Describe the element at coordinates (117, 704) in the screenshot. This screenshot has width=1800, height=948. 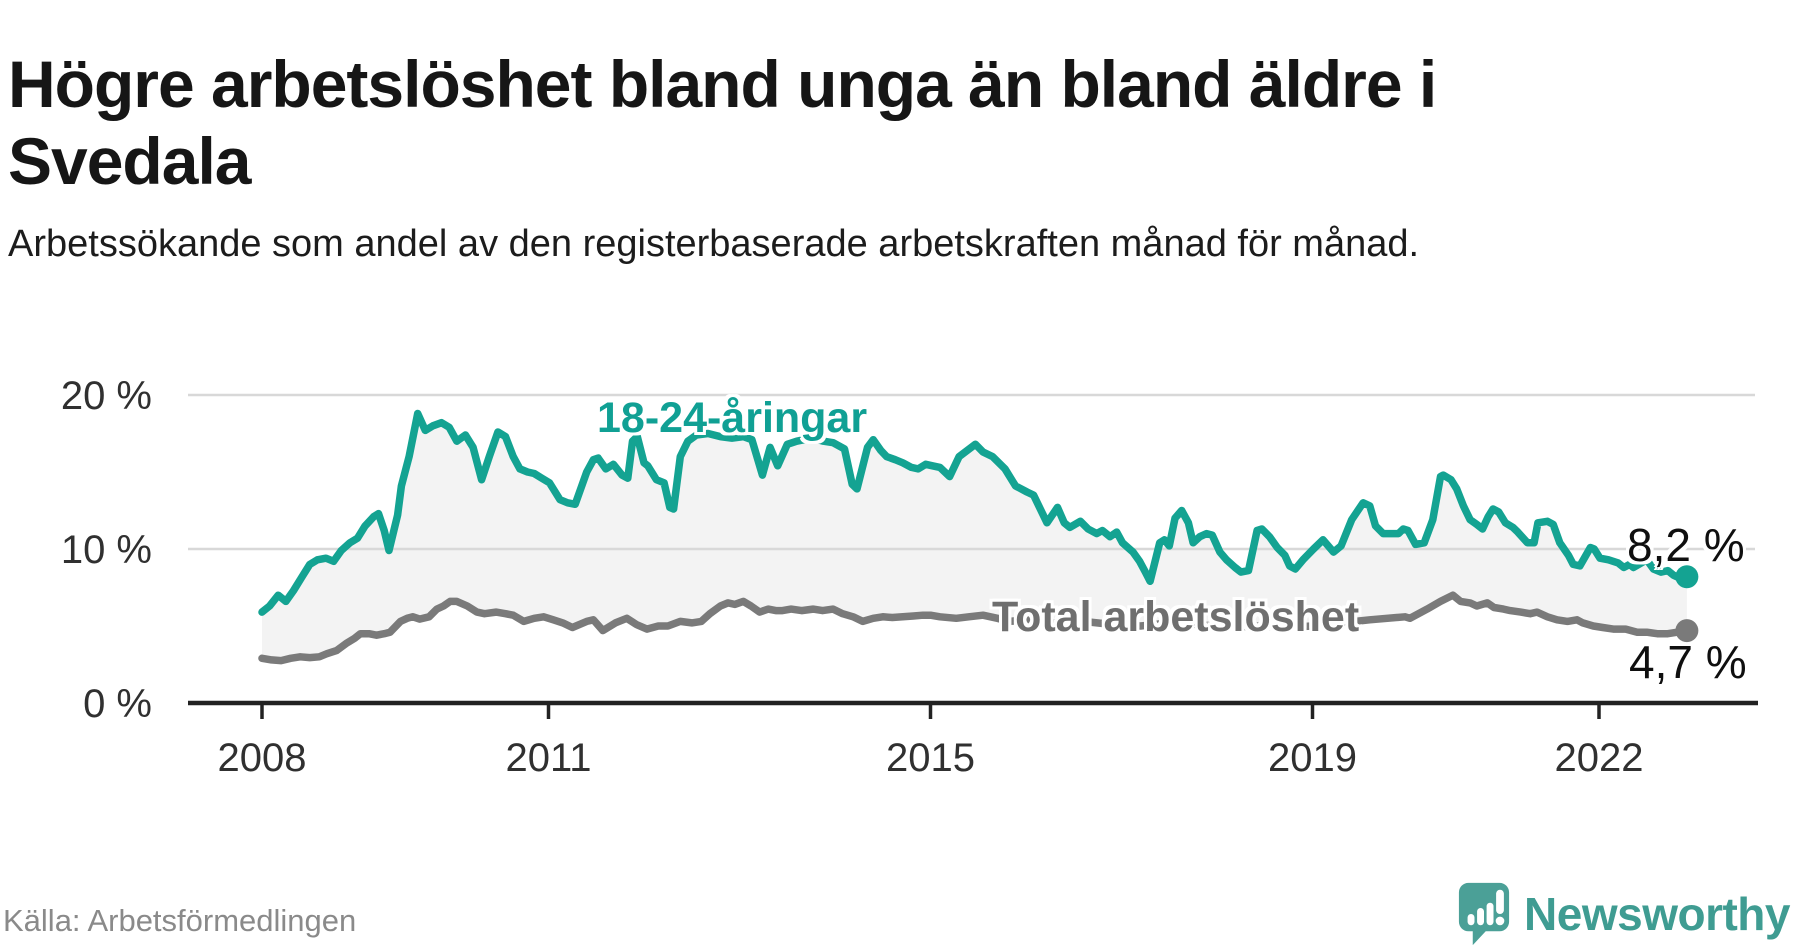
I see `y-tick-label: 0 %` at that location.